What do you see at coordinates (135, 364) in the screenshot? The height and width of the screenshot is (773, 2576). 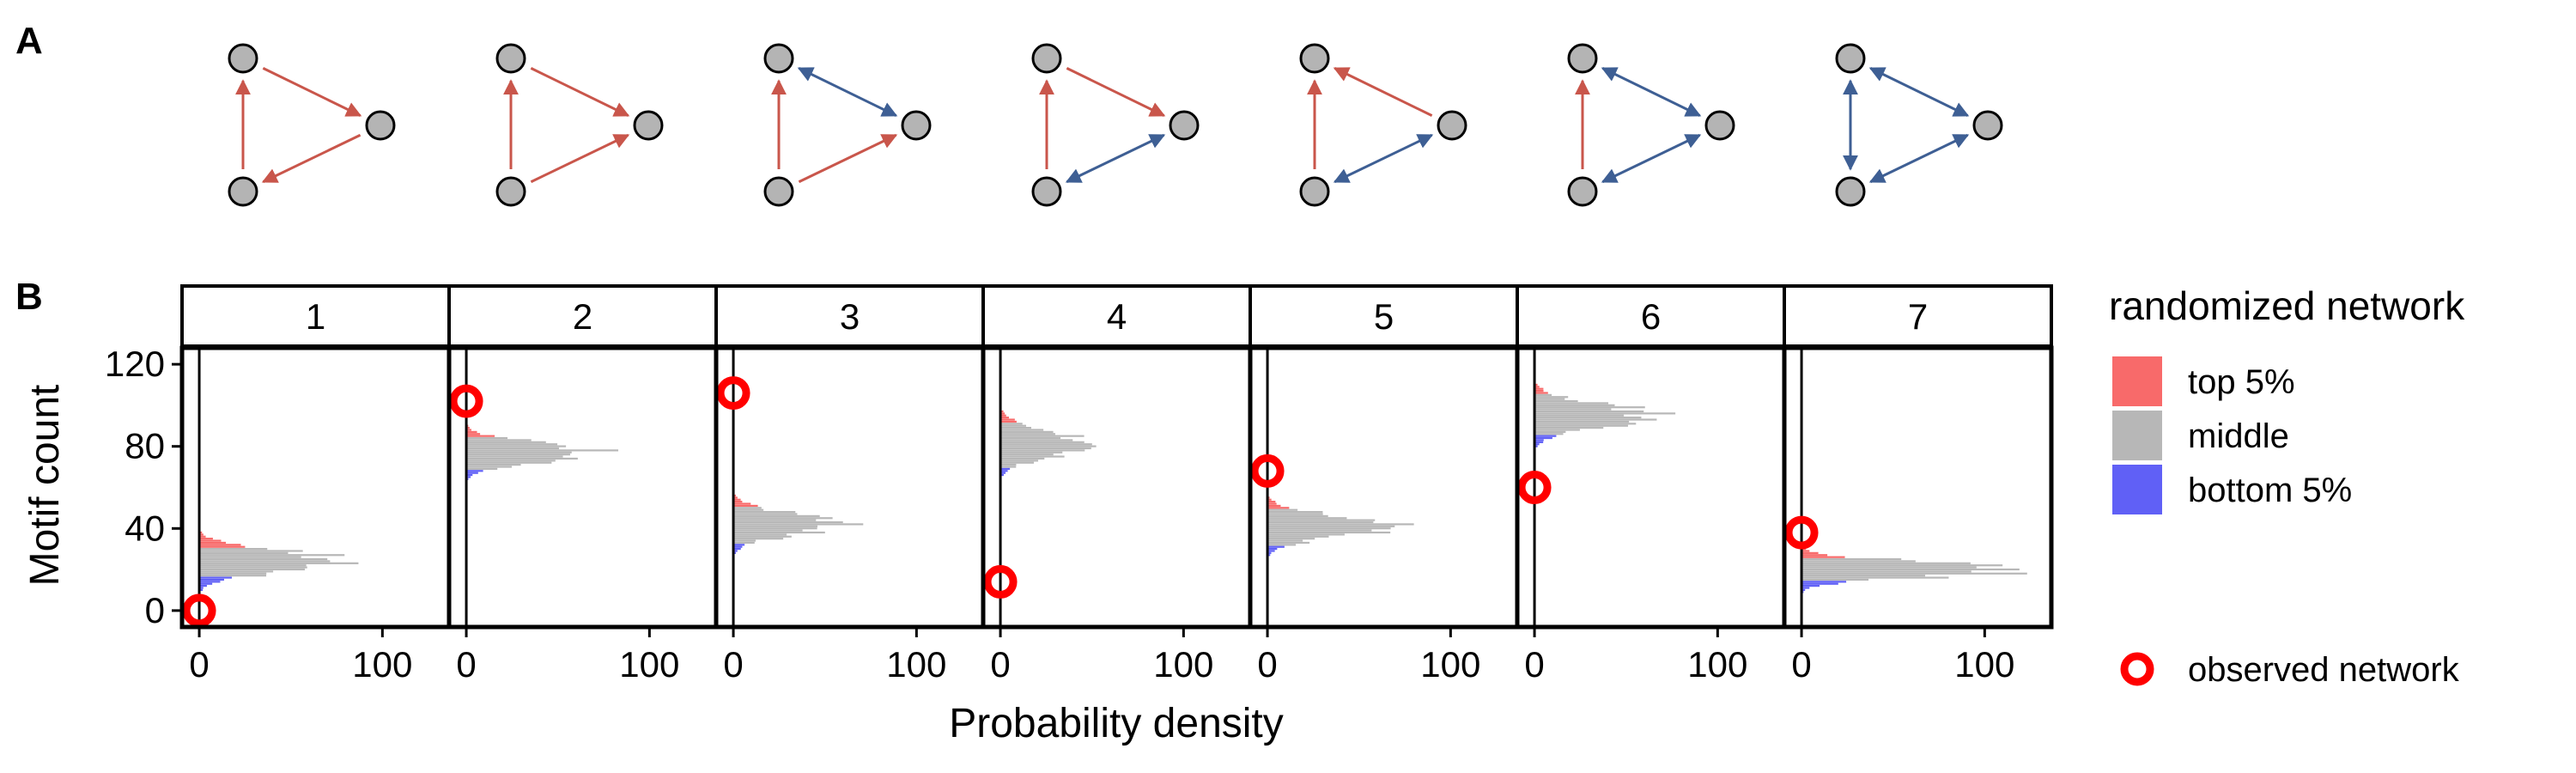 I see `y-tick-label: 120` at bounding box center [135, 364].